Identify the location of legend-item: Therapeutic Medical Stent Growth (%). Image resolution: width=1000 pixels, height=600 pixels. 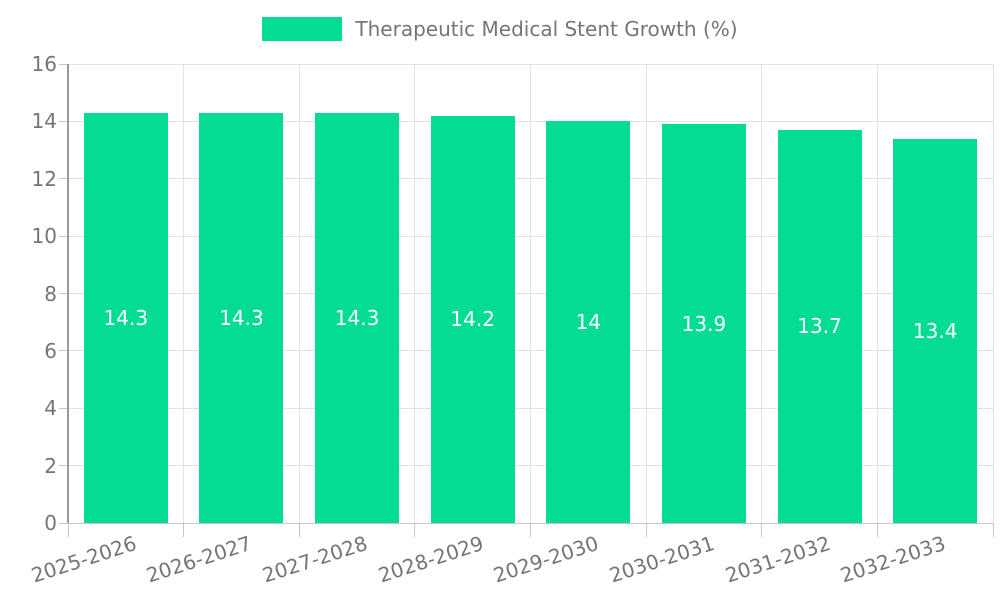
(500, 29).